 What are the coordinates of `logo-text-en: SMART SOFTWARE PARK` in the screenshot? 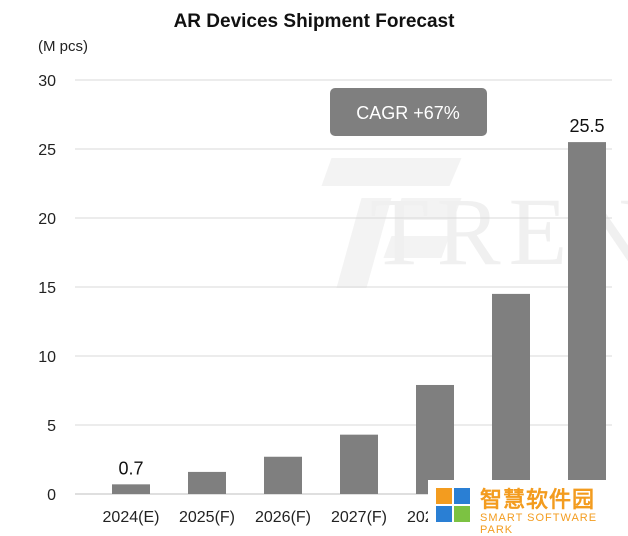 It's located at (539, 524).